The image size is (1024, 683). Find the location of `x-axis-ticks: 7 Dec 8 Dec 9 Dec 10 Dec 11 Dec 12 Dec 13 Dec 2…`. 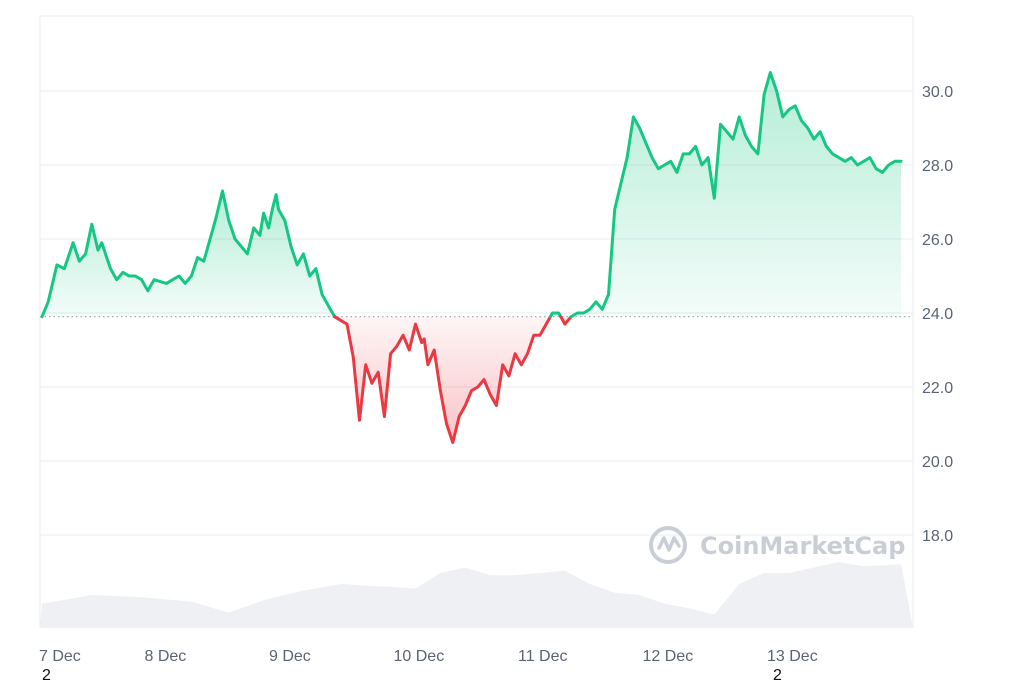

x-axis-ticks: 7 Dec 8 Dec 9 Dec 10 Dec 11 Dec 12 Dec 13 Dec 2… is located at coordinates (428, 665).